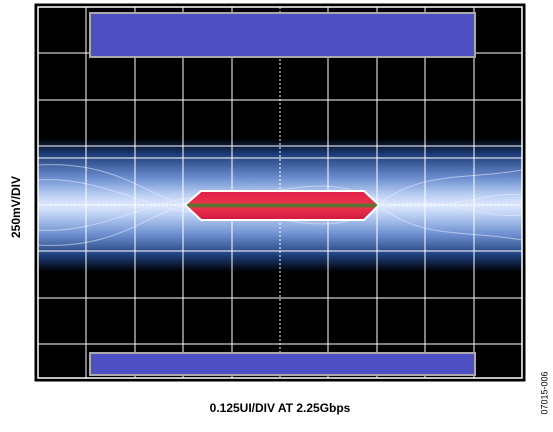  Describe the element at coordinates (282, 205) in the screenshot. I see `eye-mask` at that location.